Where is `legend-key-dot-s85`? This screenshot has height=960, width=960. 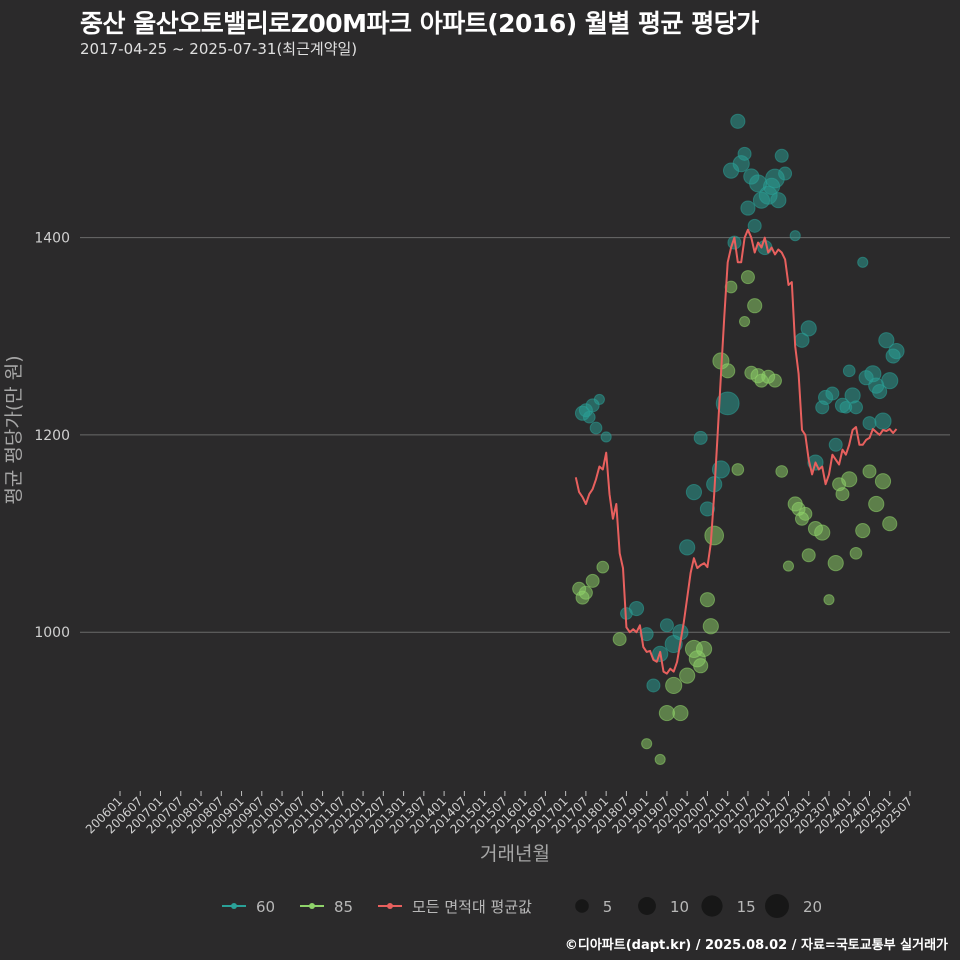
legend-key-dot-s85 is located at coordinates (312, 906).